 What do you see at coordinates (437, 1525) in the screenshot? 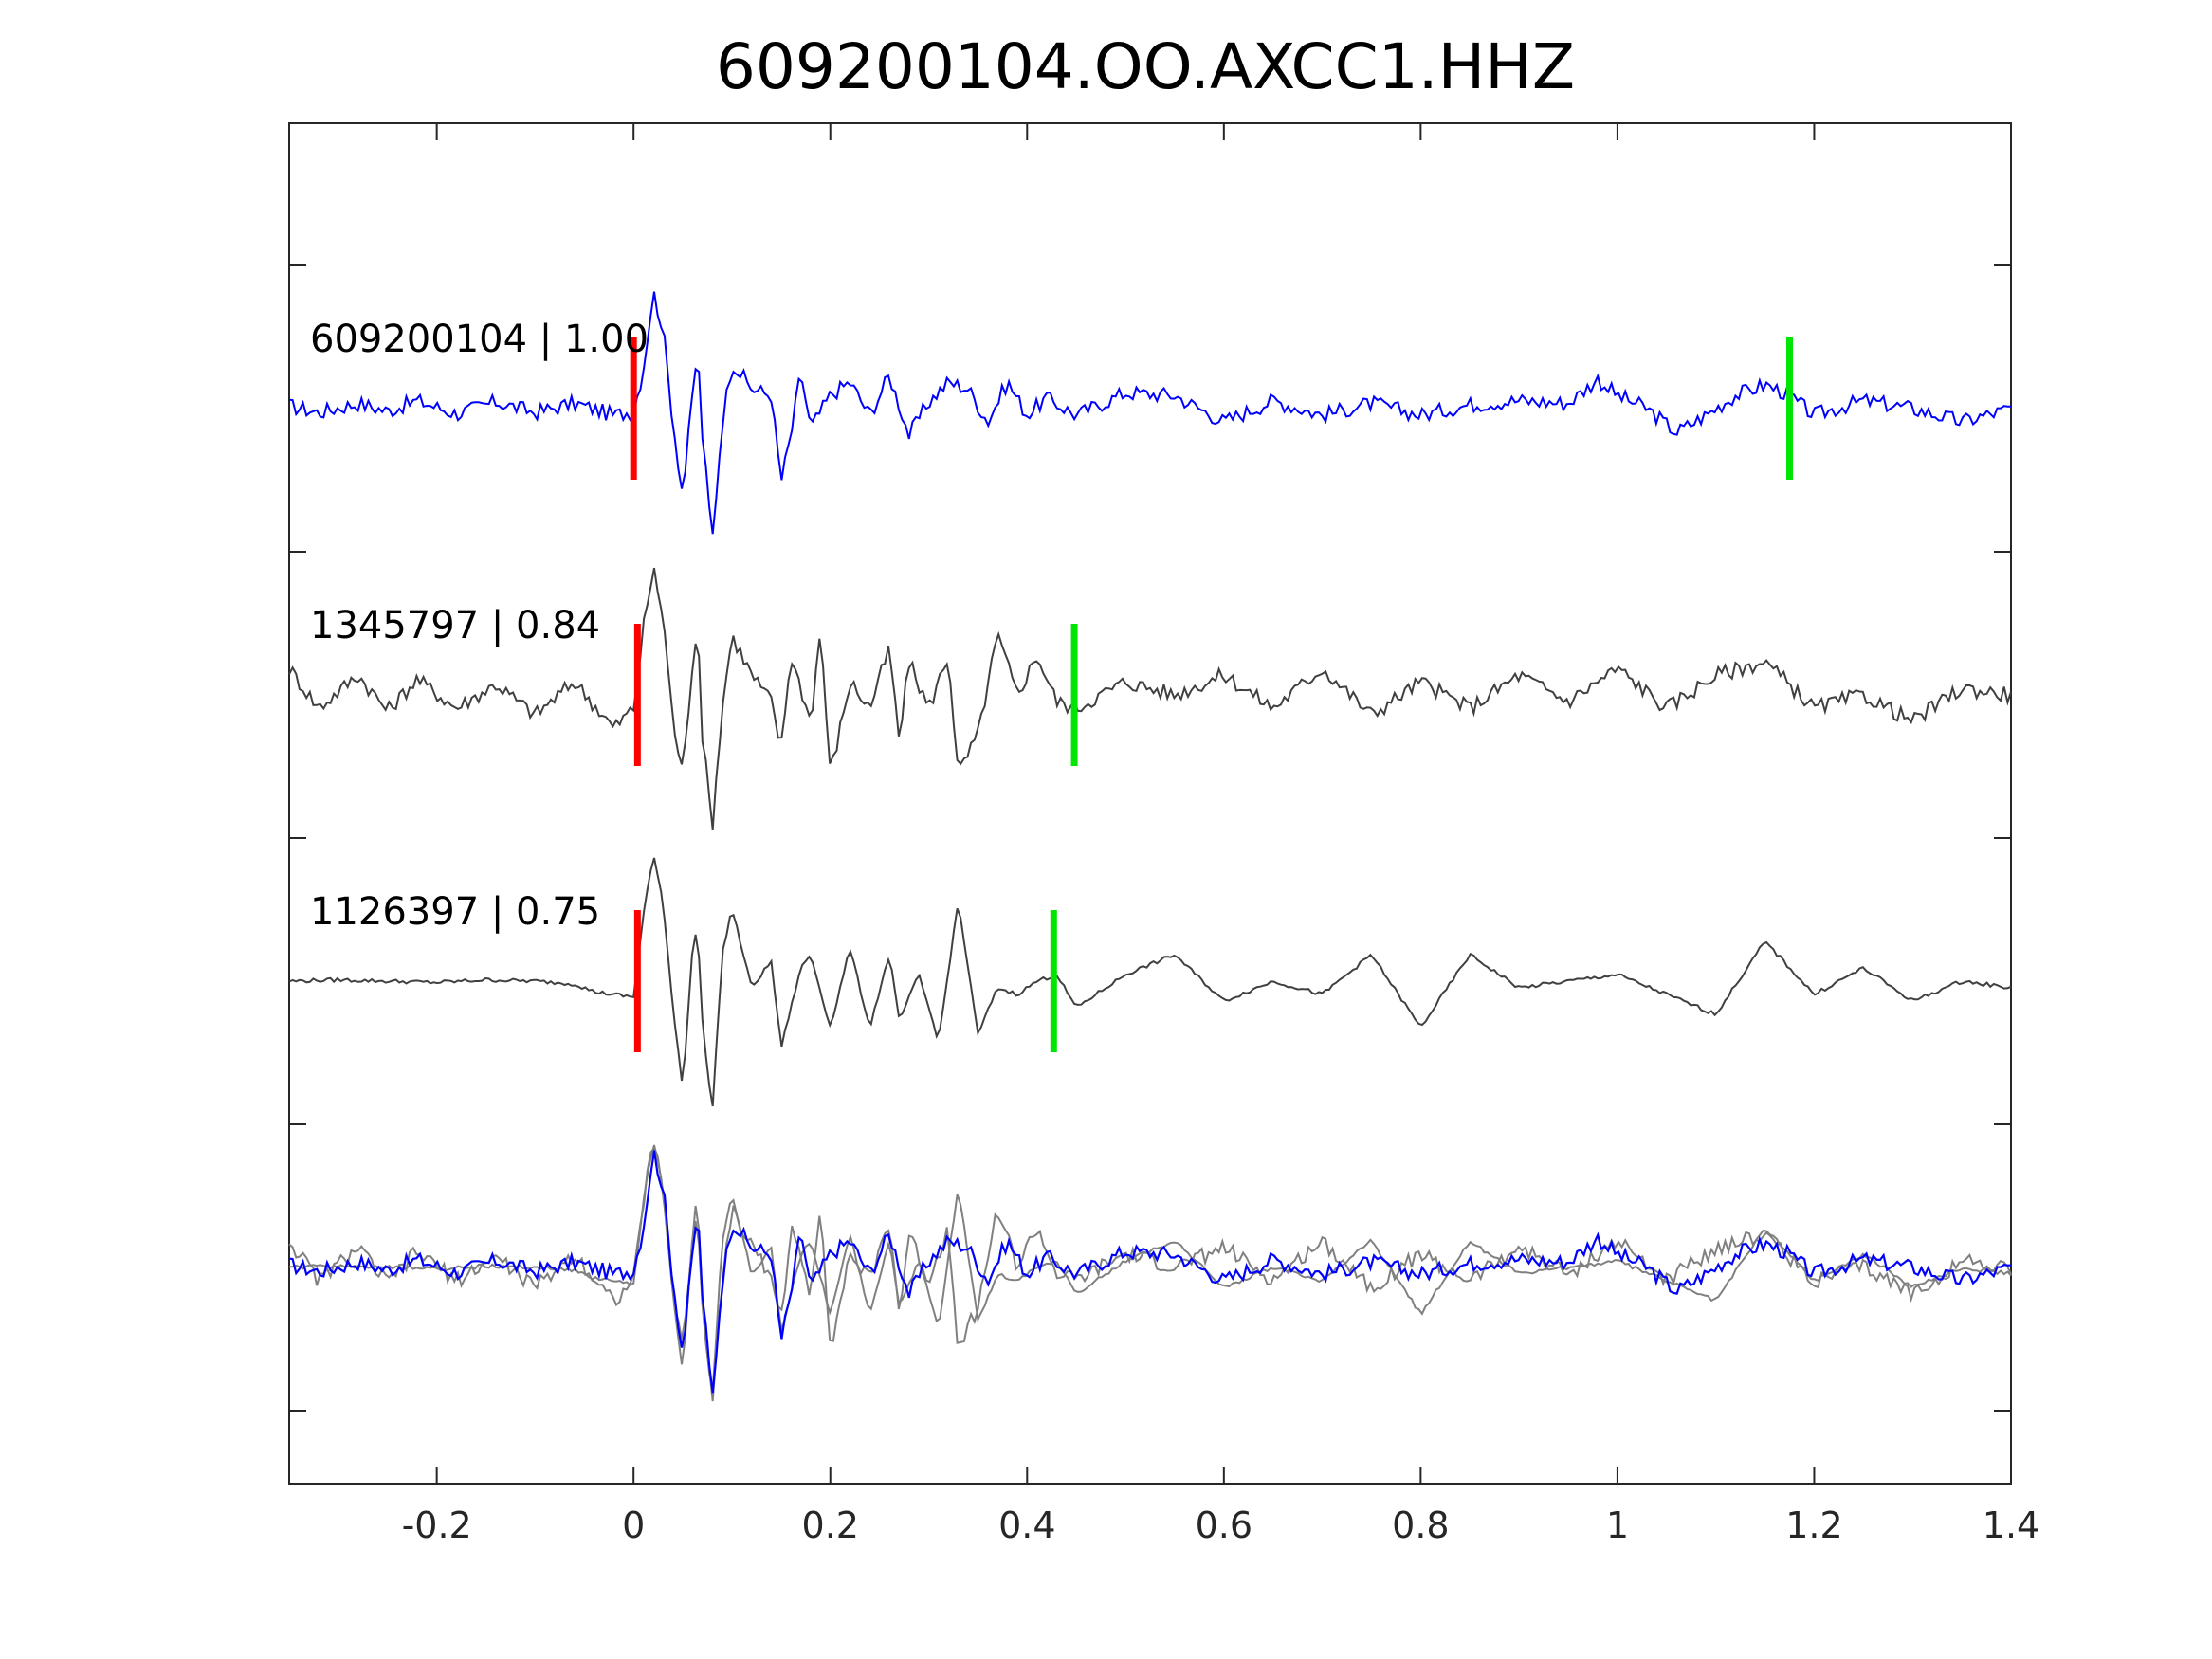
I see `x-tick-label: -0.2` at bounding box center [437, 1525].